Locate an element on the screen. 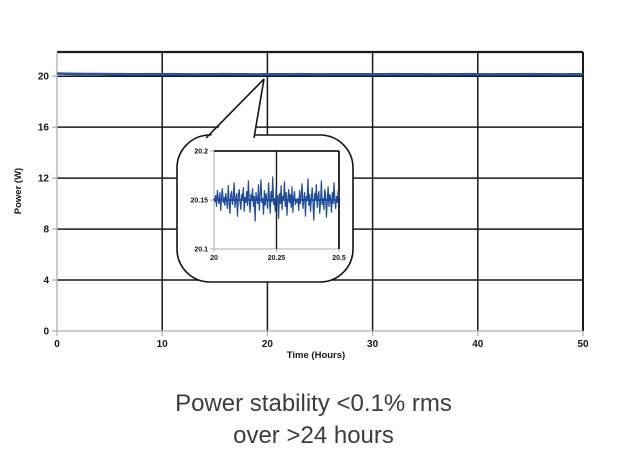  main-series-line is located at coordinates (319, 74).